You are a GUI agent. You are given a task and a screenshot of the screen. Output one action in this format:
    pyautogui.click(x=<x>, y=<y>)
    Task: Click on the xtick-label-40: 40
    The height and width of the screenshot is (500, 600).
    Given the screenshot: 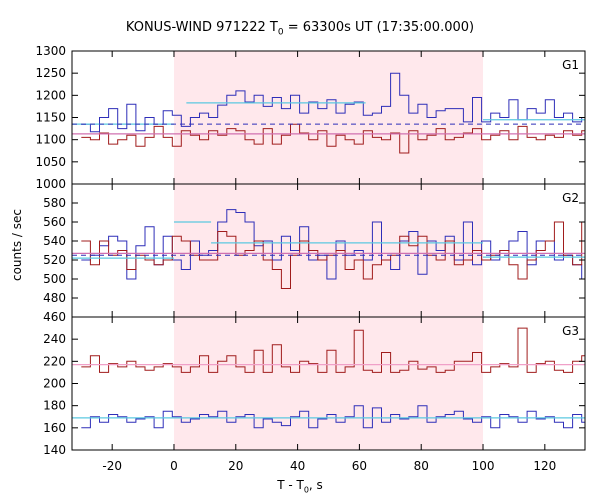 What is the action you would take?
    pyautogui.click(x=297, y=466)
    